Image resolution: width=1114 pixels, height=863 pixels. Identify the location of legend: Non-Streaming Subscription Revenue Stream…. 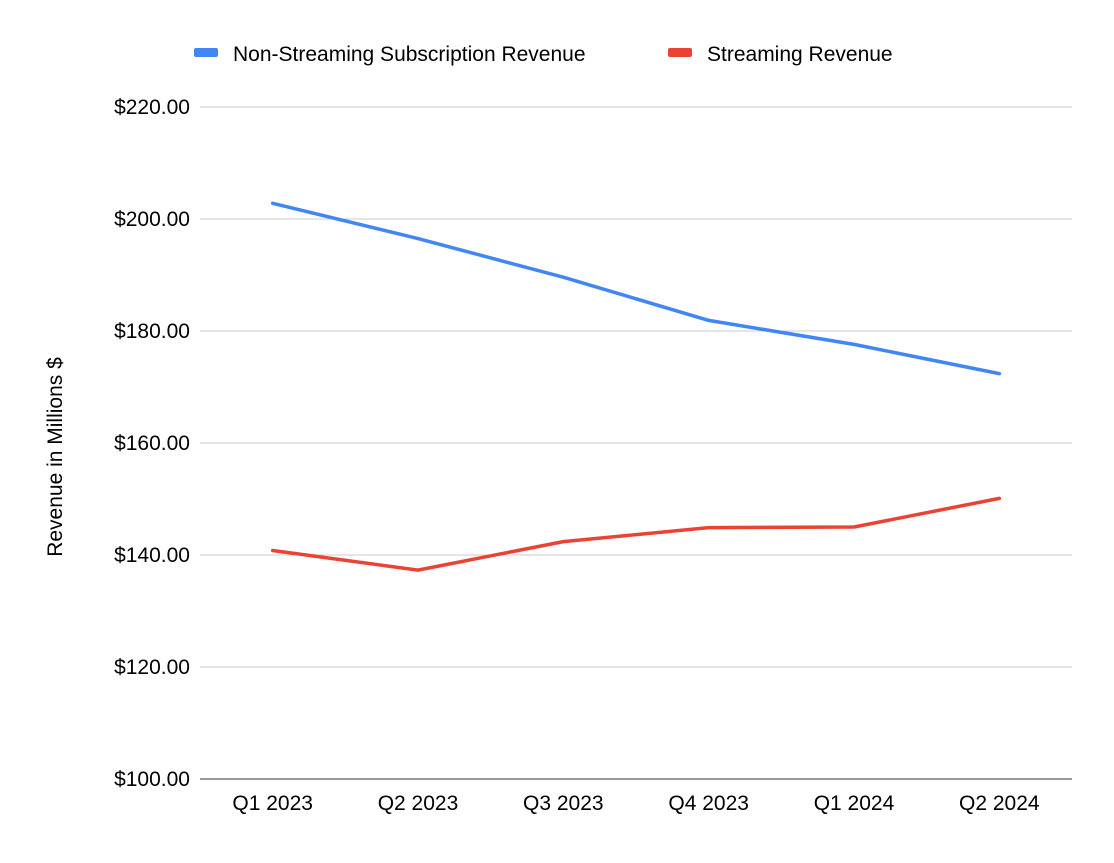
(543, 54).